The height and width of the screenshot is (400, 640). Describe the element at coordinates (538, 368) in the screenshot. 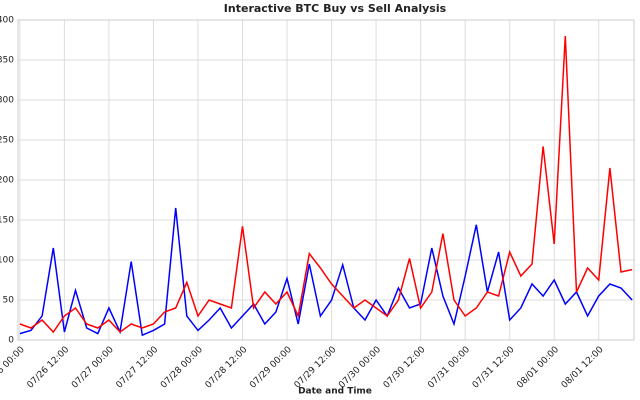

I see `x-tick-label: 08/01 00:00` at that location.